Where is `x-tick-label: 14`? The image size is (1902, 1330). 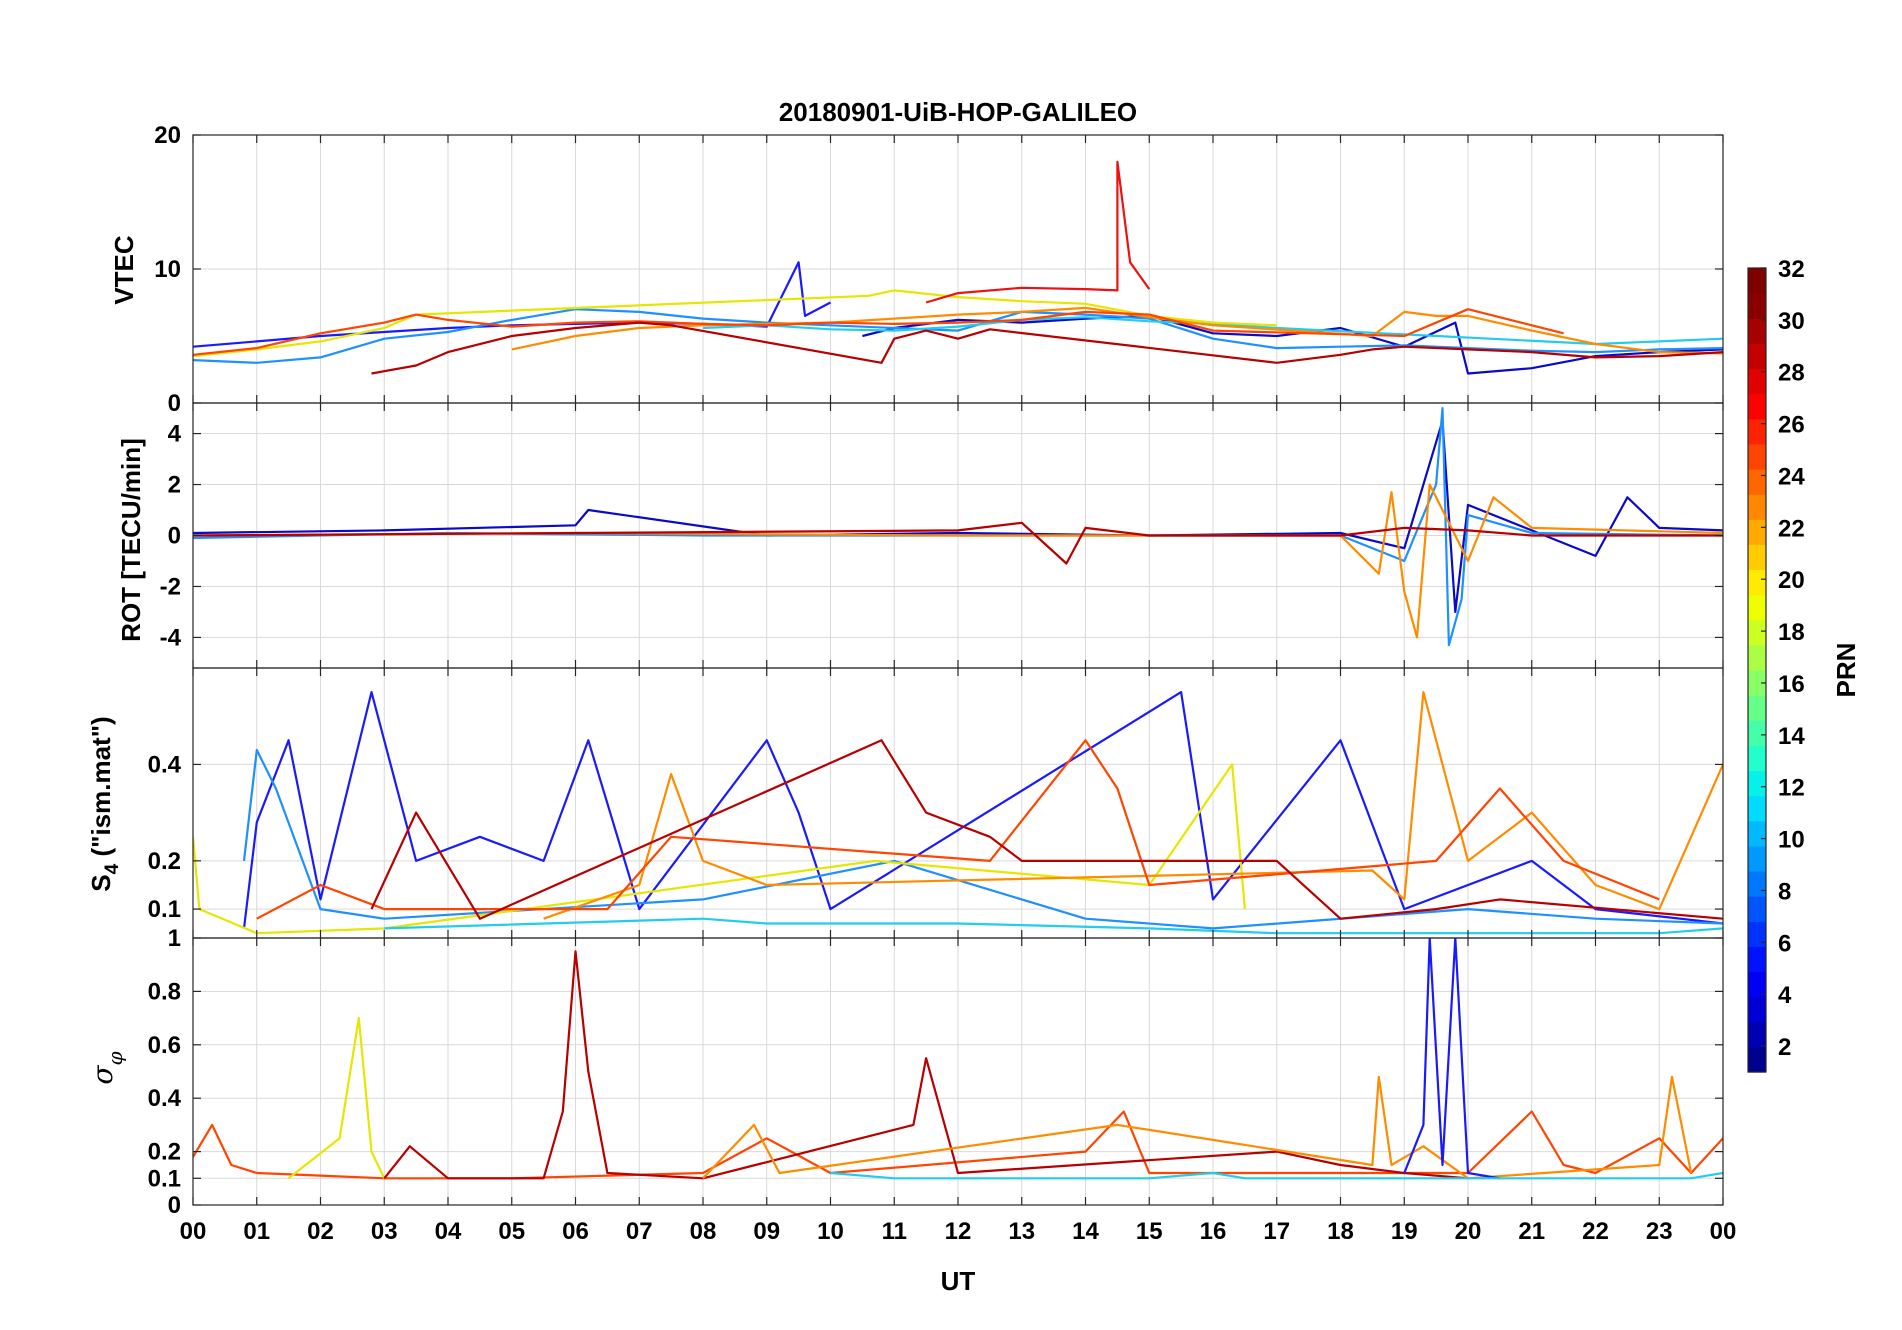 x-tick-label: 14 is located at coordinates (1085, 1231).